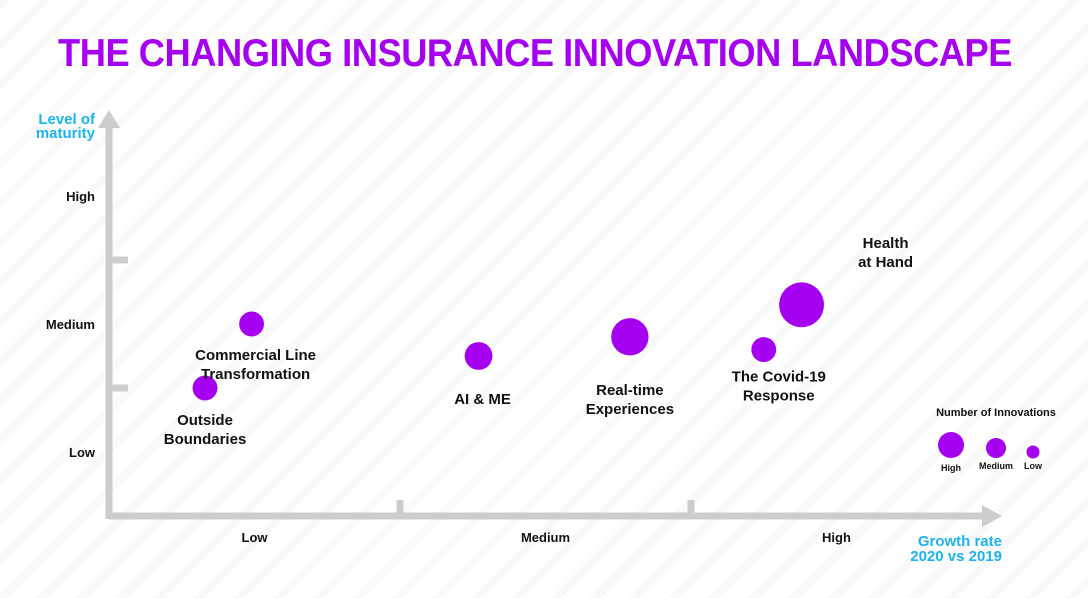  What do you see at coordinates (255, 537) in the screenshot?
I see `x-tick-label: Low` at bounding box center [255, 537].